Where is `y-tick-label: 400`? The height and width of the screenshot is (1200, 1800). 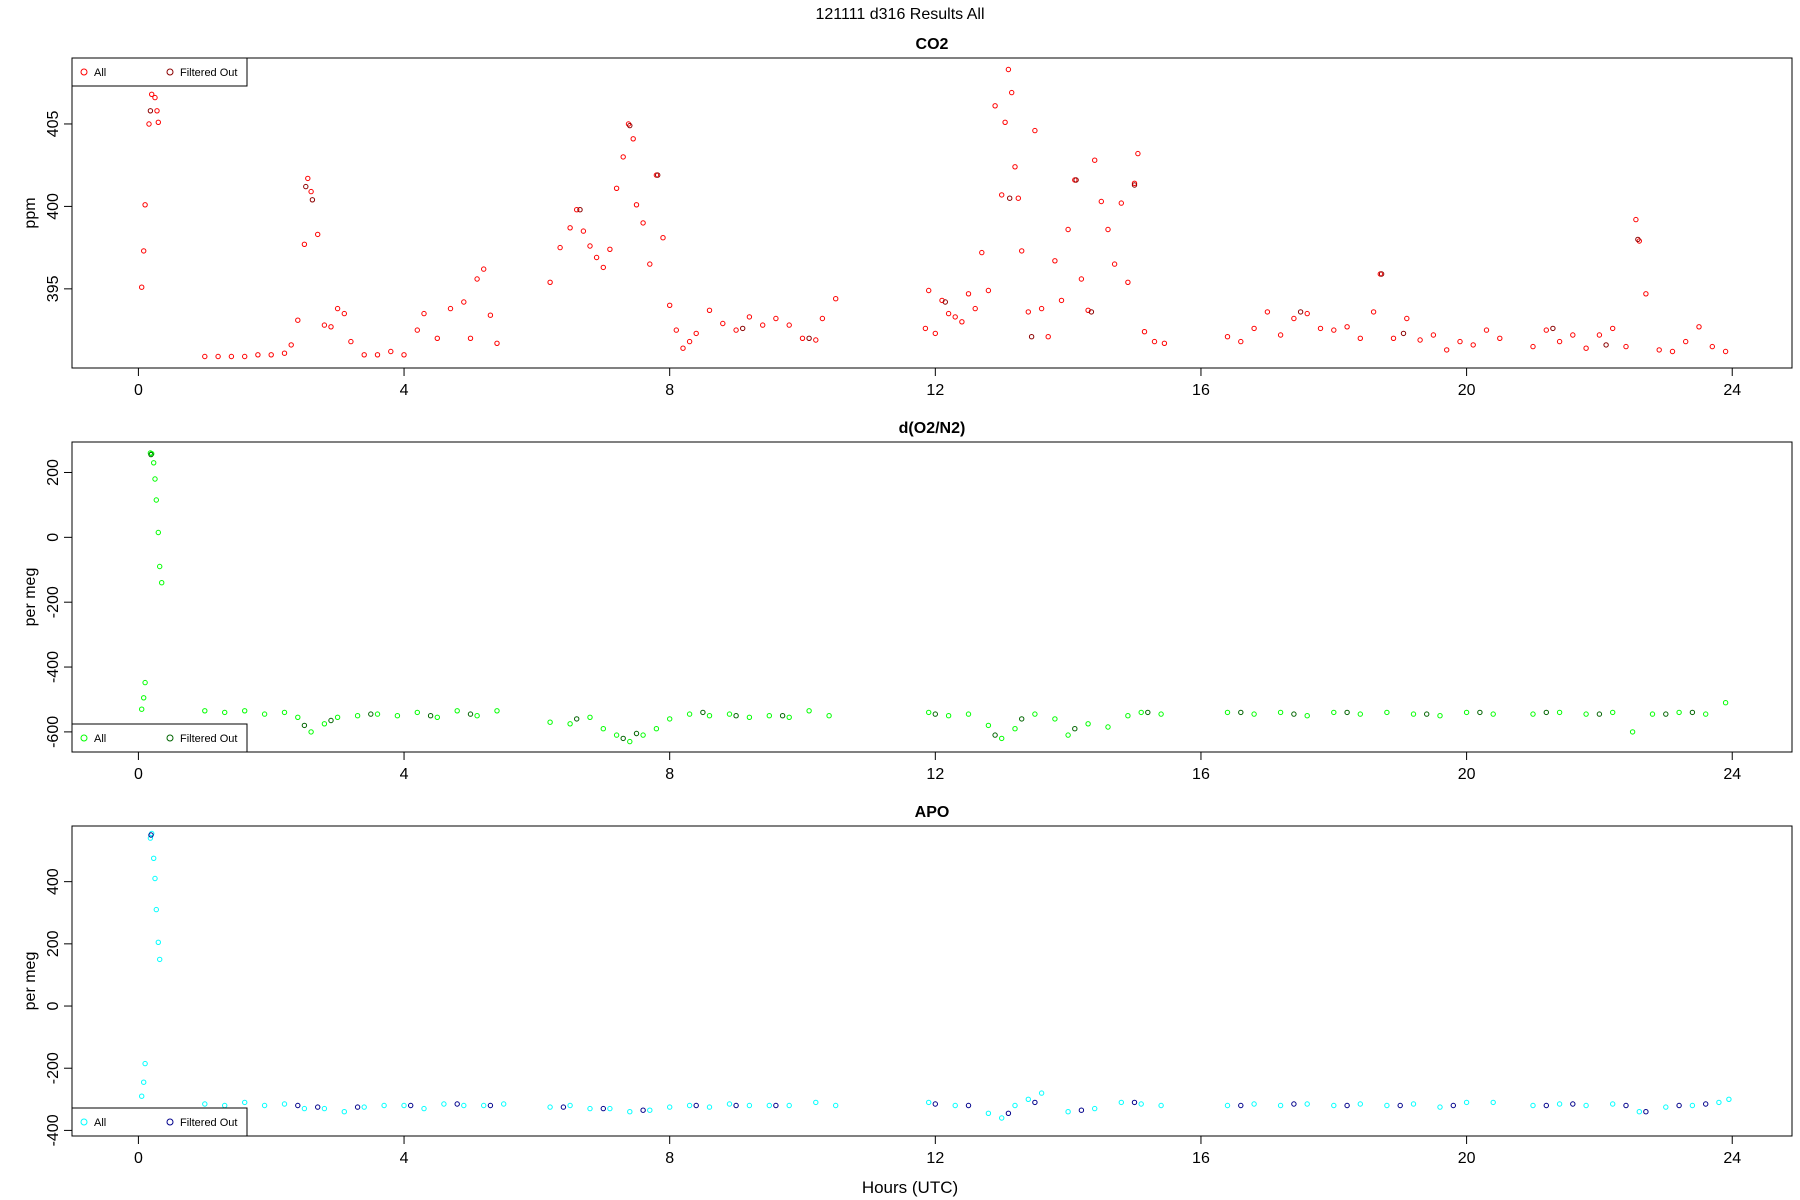 y-tick-label: 400 is located at coordinates (53, 206).